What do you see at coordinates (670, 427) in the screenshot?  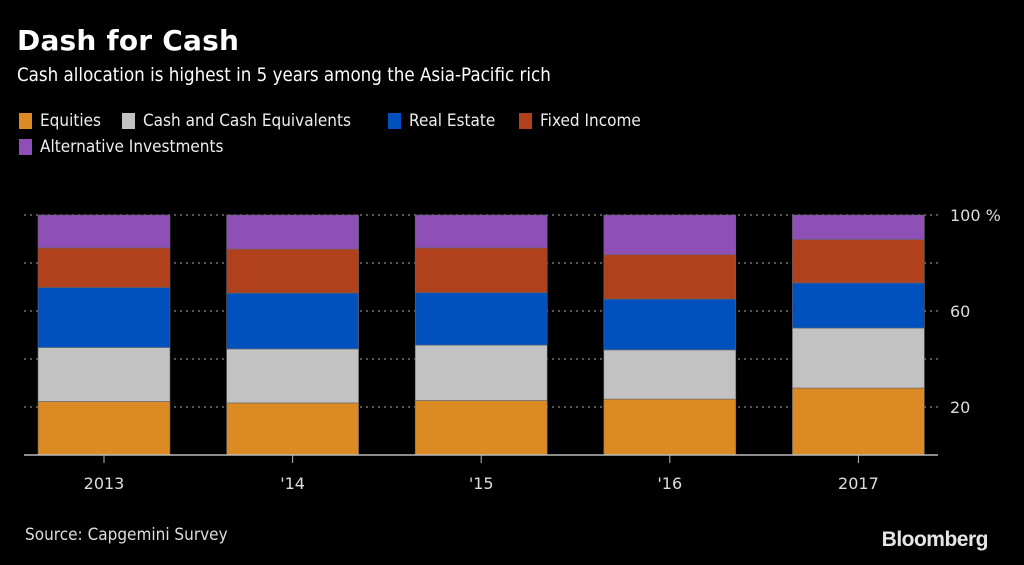 I see `bar-16-equities` at bounding box center [670, 427].